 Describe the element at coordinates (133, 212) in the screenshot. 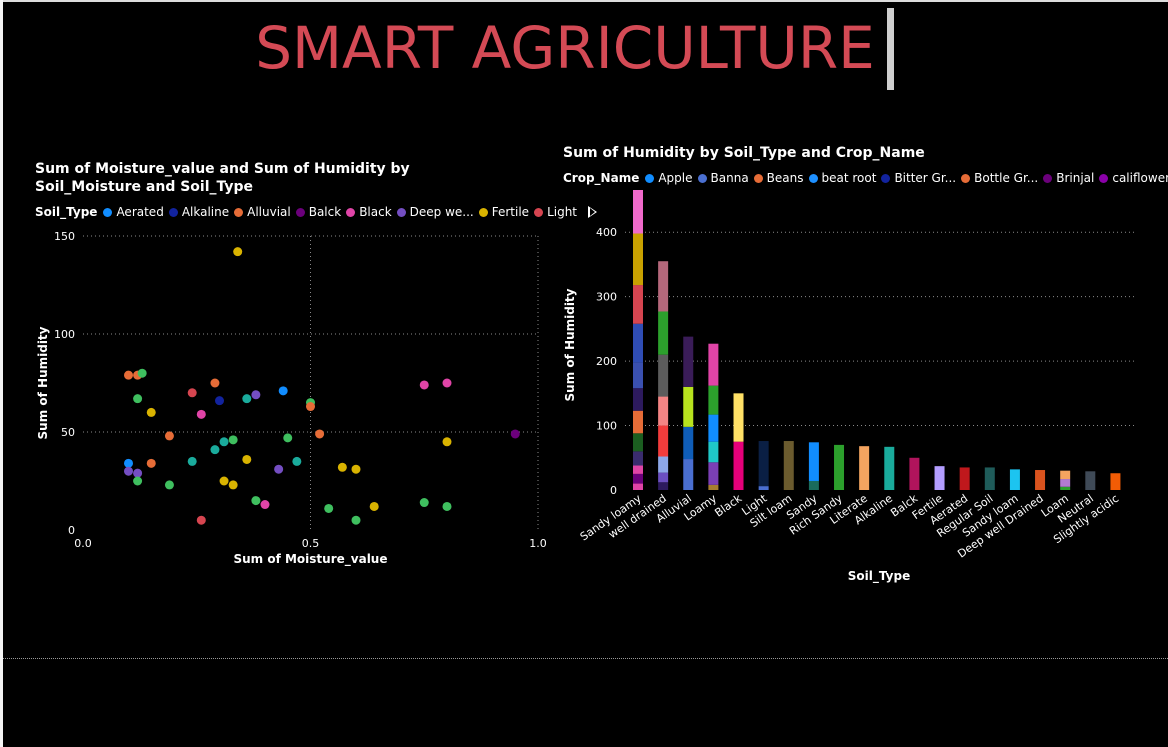

I see `scatter-legend-item: Aerated` at that location.